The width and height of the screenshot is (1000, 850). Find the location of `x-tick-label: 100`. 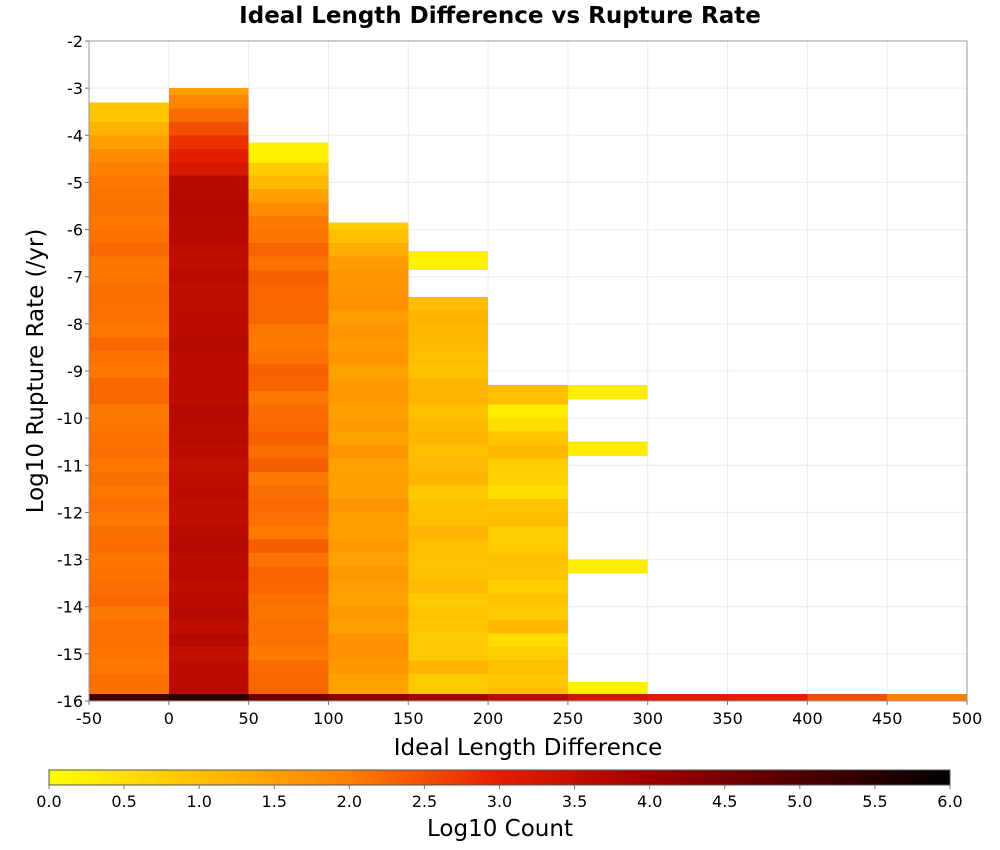

x-tick-label: 100 is located at coordinates (328, 718).